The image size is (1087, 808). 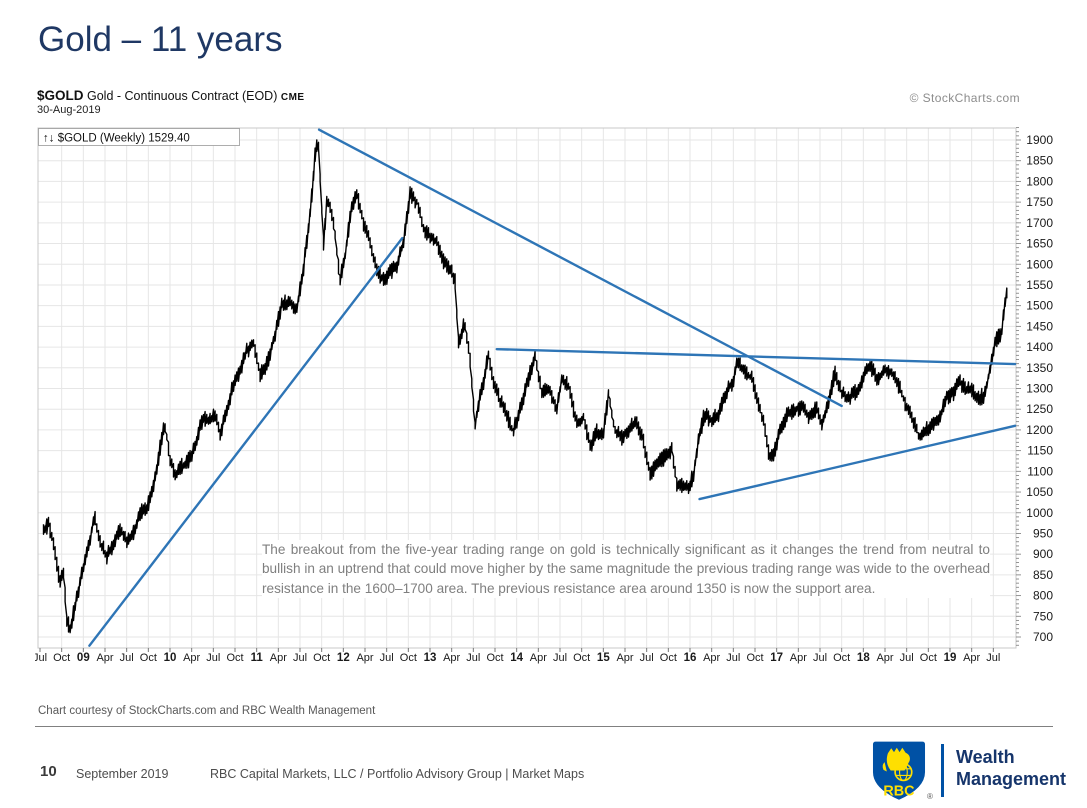 What do you see at coordinates (1040, 471) in the screenshot?
I see `svg-text: 1100` at bounding box center [1040, 471].